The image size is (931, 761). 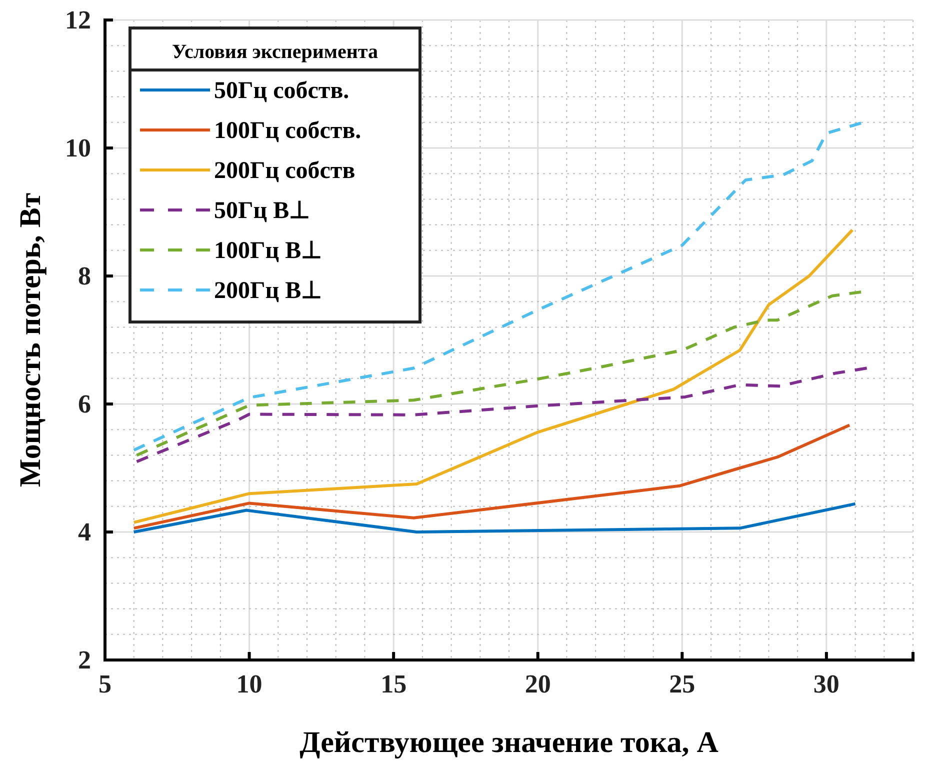 What do you see at coordinates (285, 171) in the screenshot?
I see `legend-label: 200Гц собств` at bounding box center [285, 171].